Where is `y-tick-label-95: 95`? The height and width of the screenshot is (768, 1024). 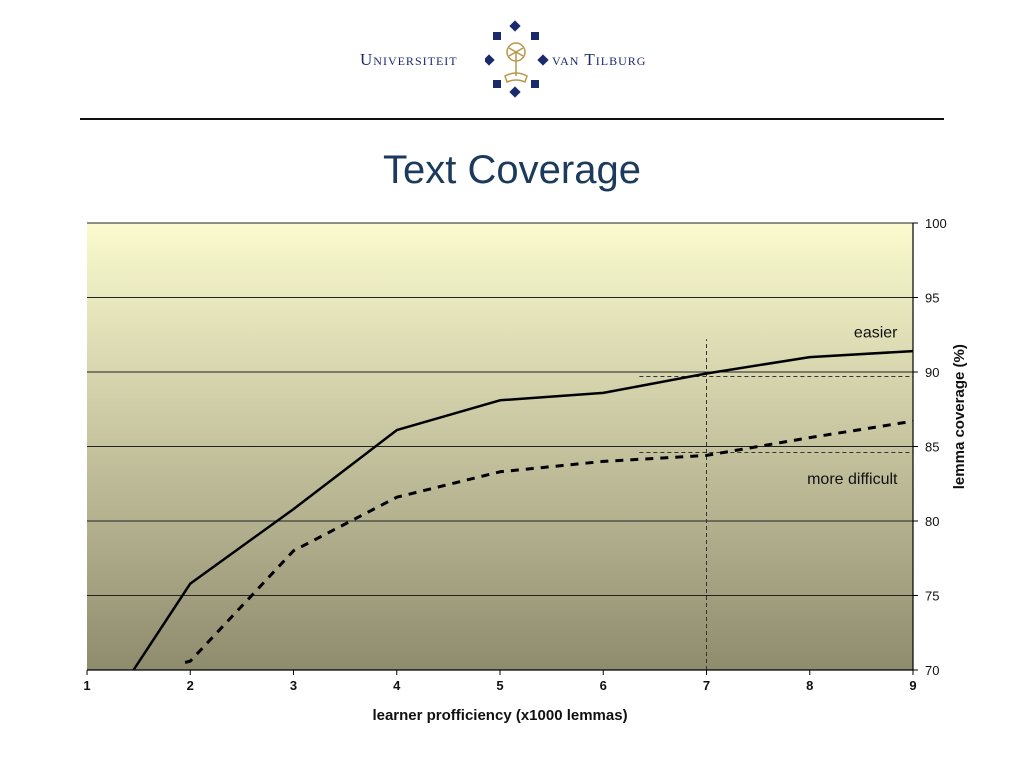 y-tick-label-95: 95 is located at coordinates (932, 298).